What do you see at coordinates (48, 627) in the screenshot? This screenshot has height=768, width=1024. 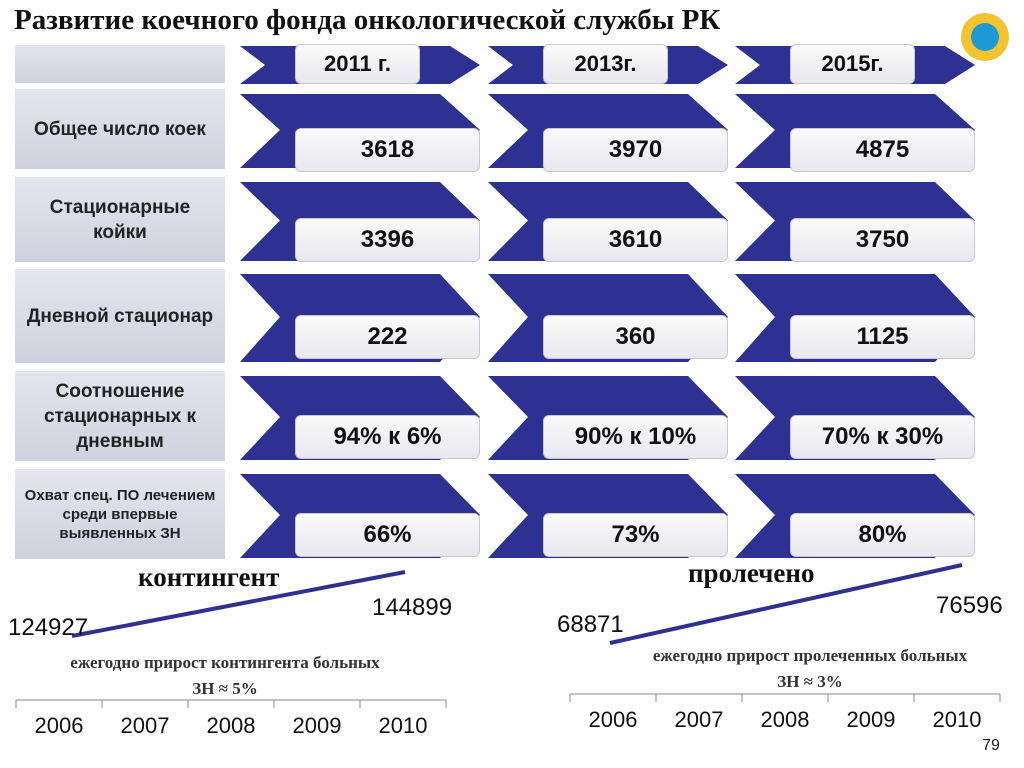 I see `start-value: 124927` at bounding box center [48, 627].